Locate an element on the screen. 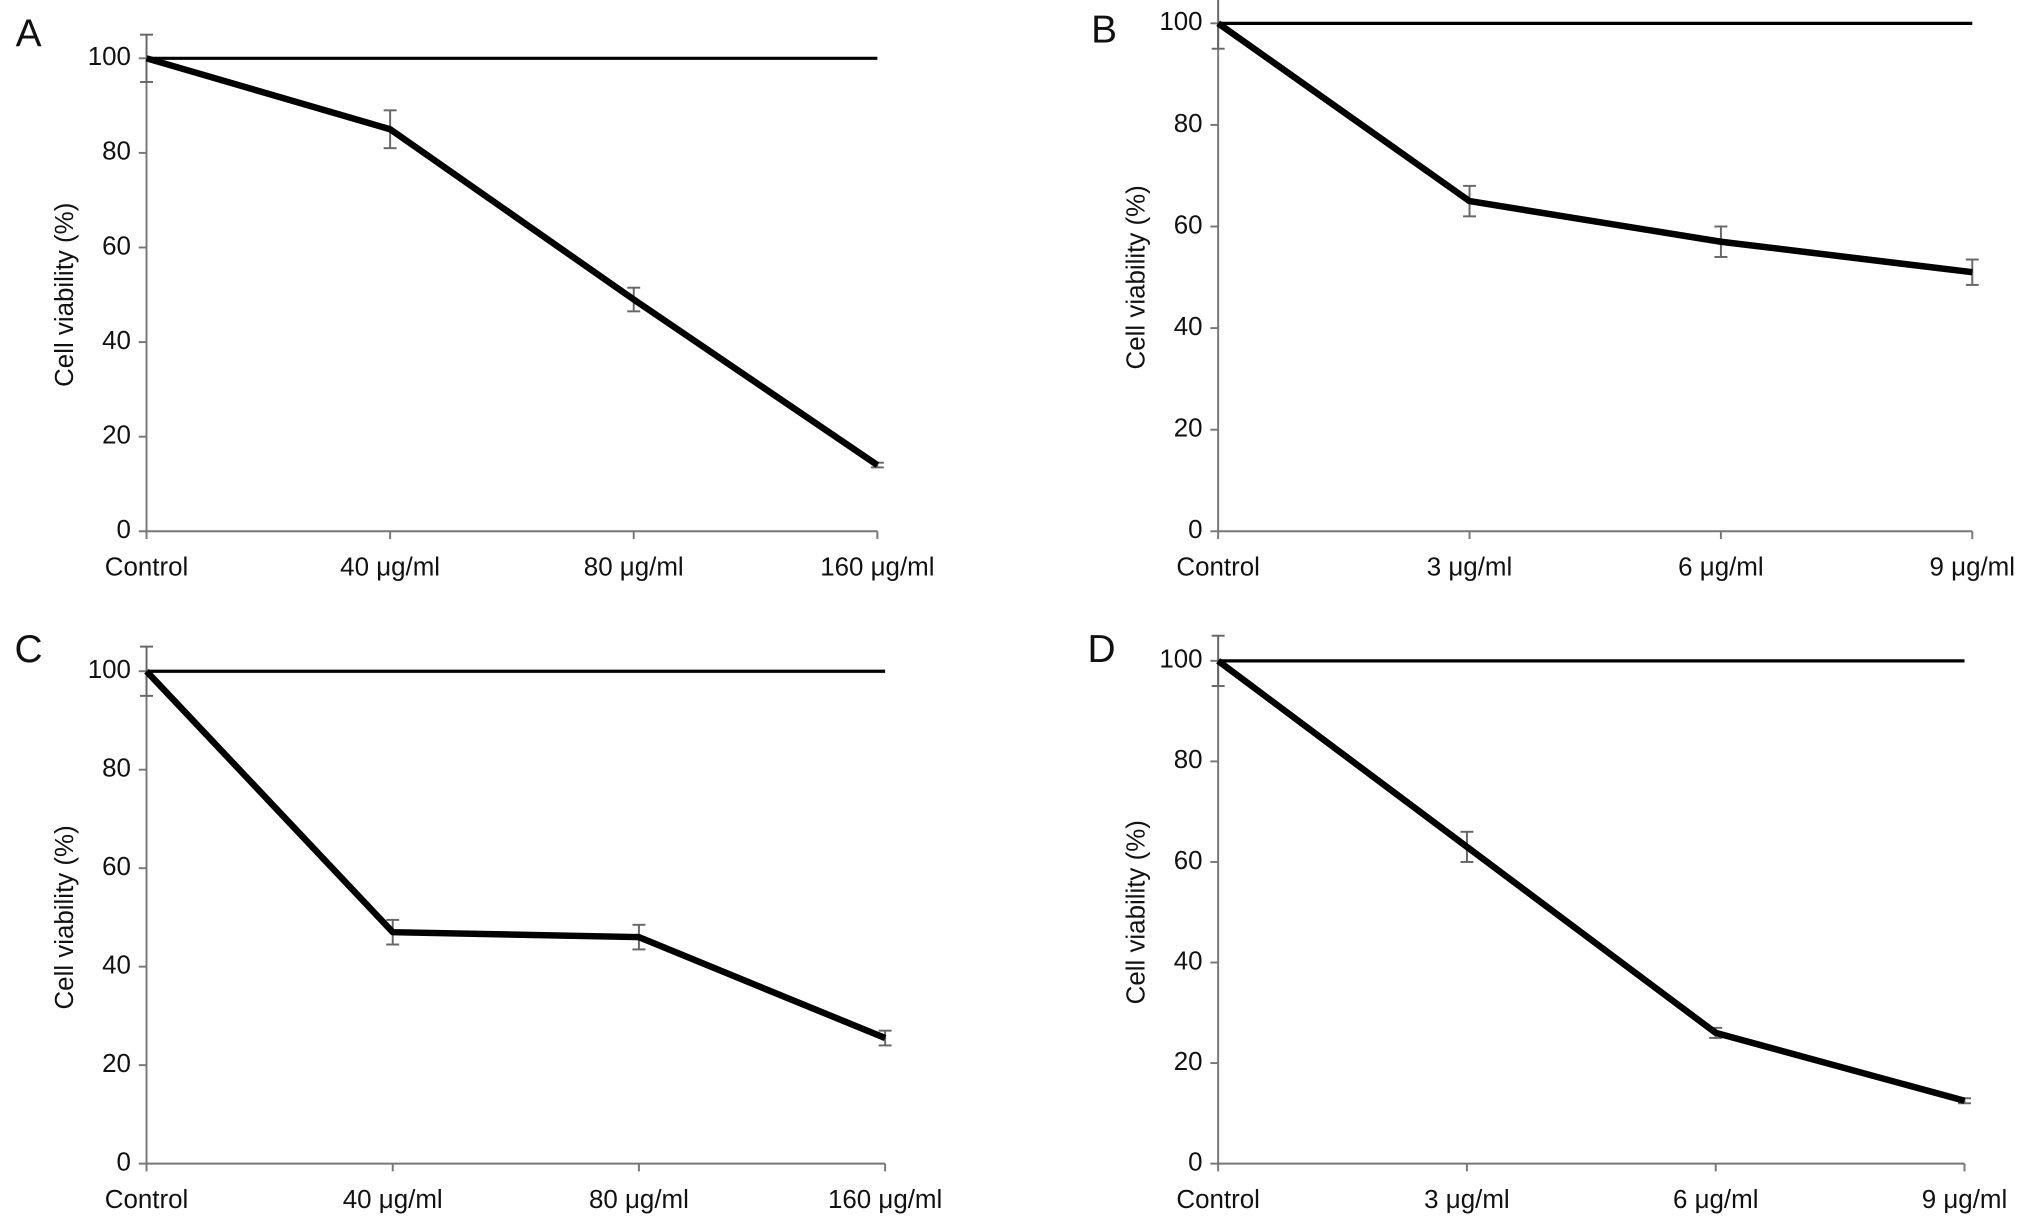  panel-label: A is located at coordinates (29, 34).